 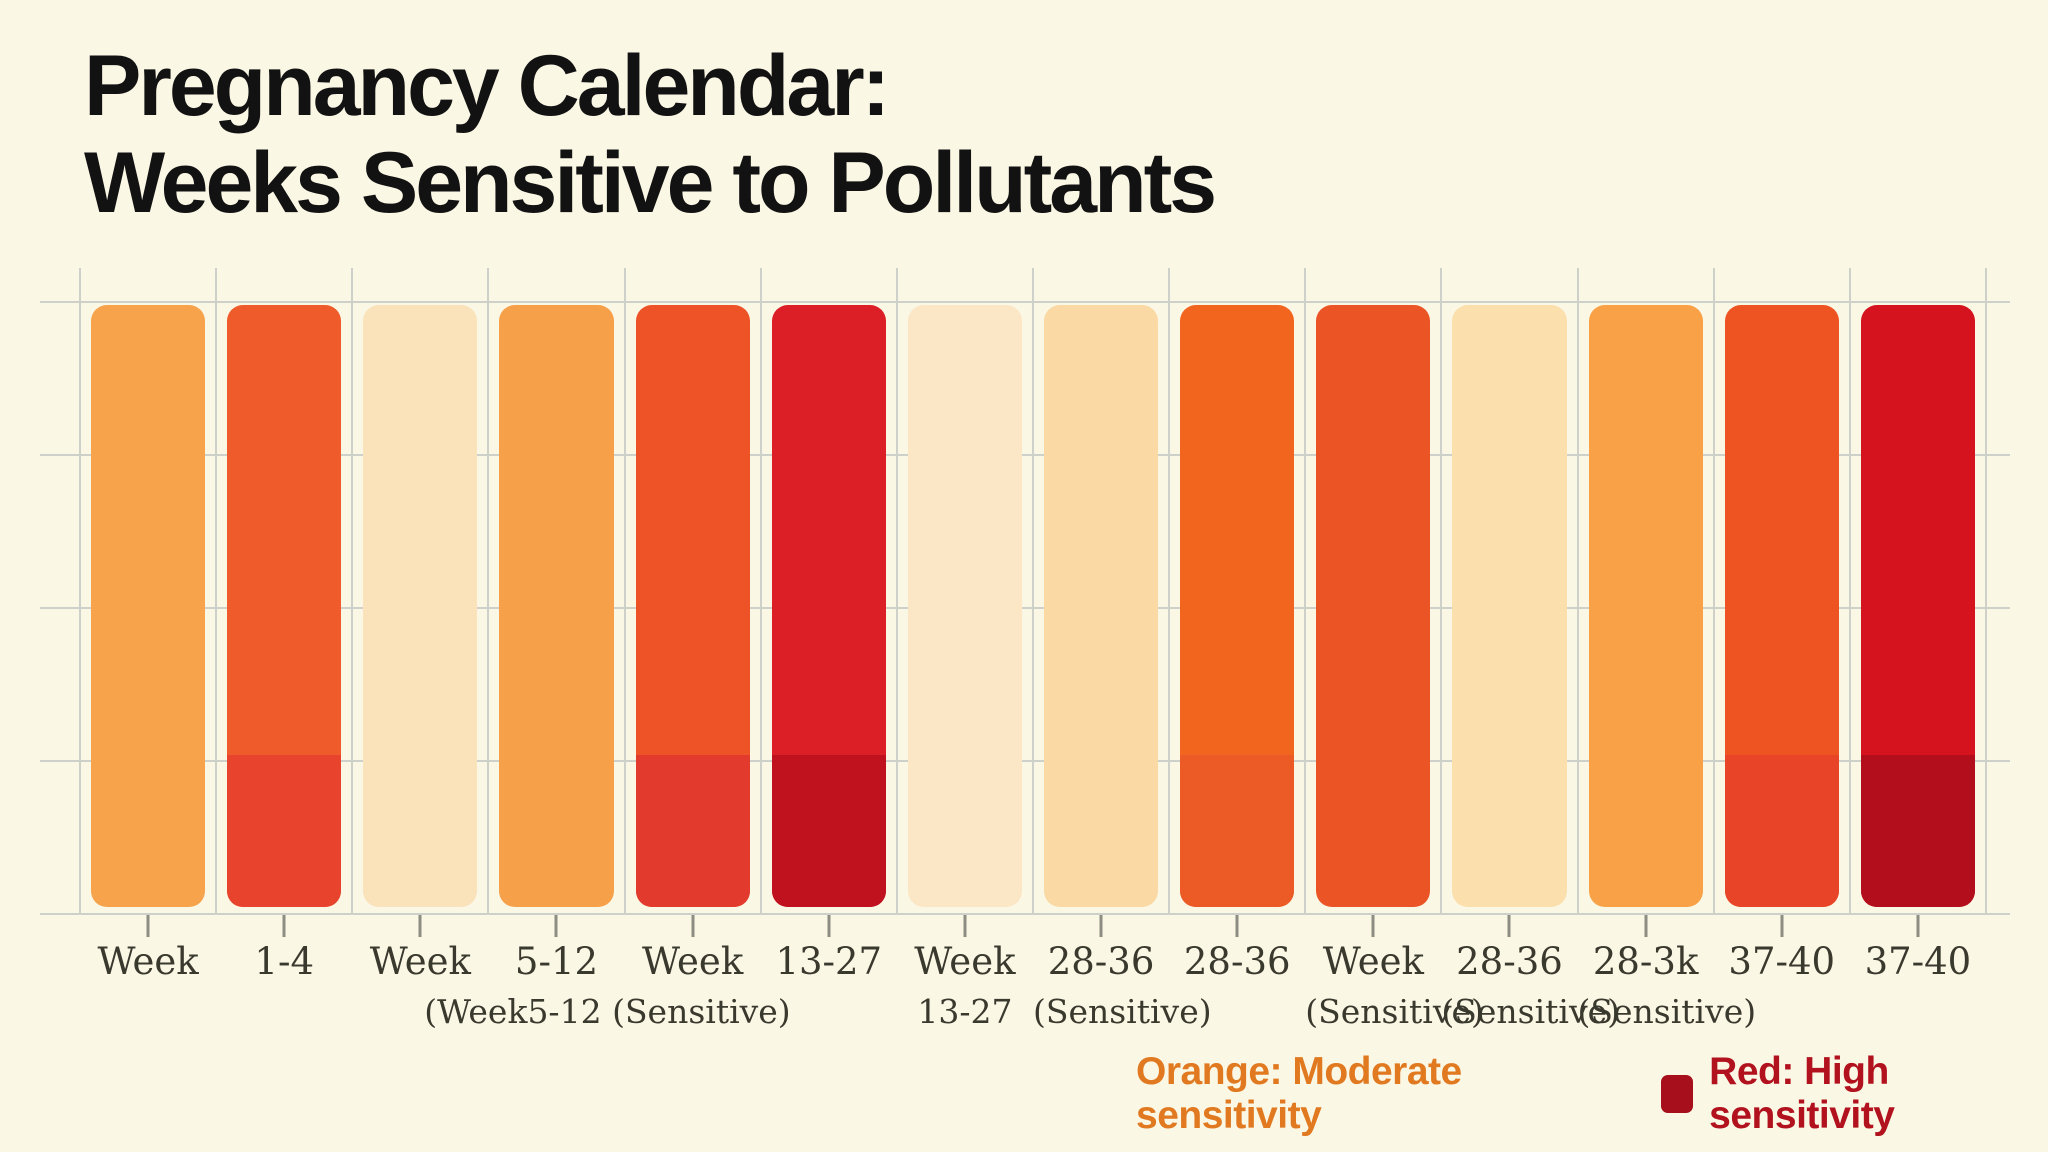 I want to click on bar-label-group: 1-4, so click(x=284, y=962).